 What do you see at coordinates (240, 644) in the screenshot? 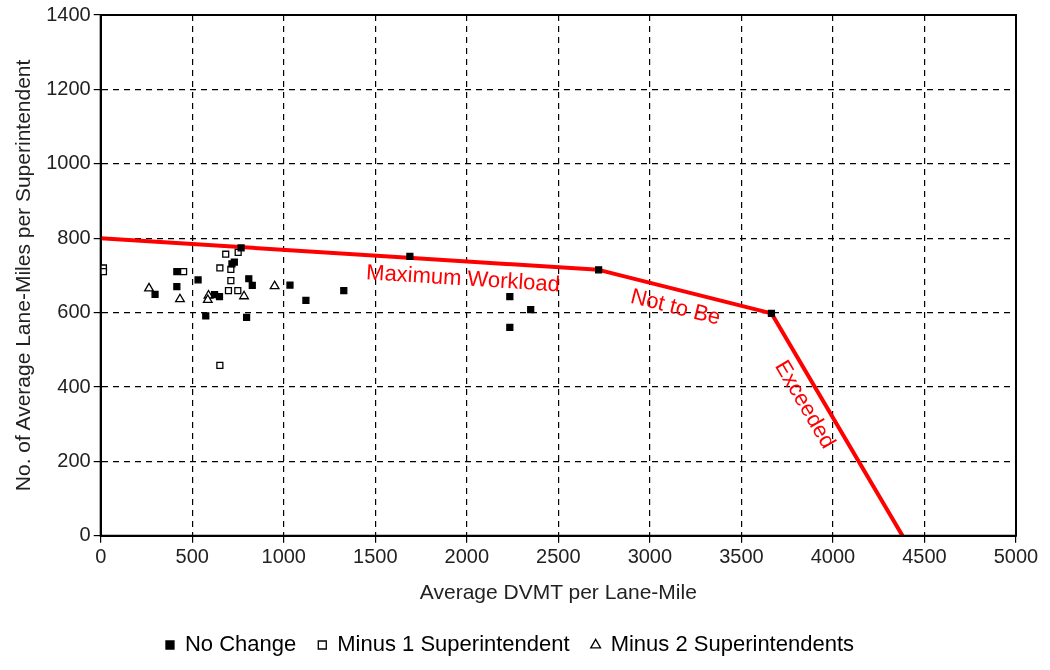
I see `legend-label: No Change` at bounding box center [240, 644].